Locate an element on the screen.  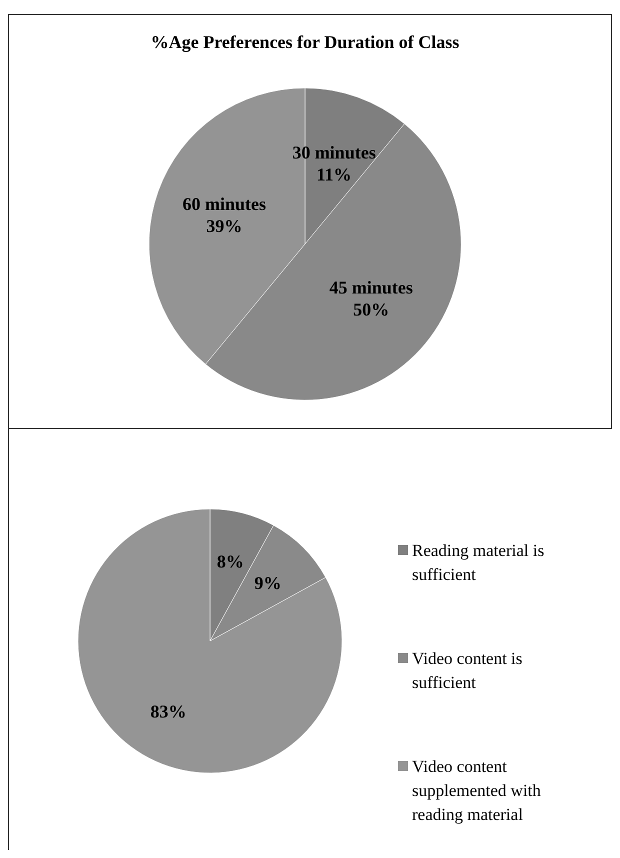
legend-label: Video content supplemented with reading material is located at coordinates (477, 790).